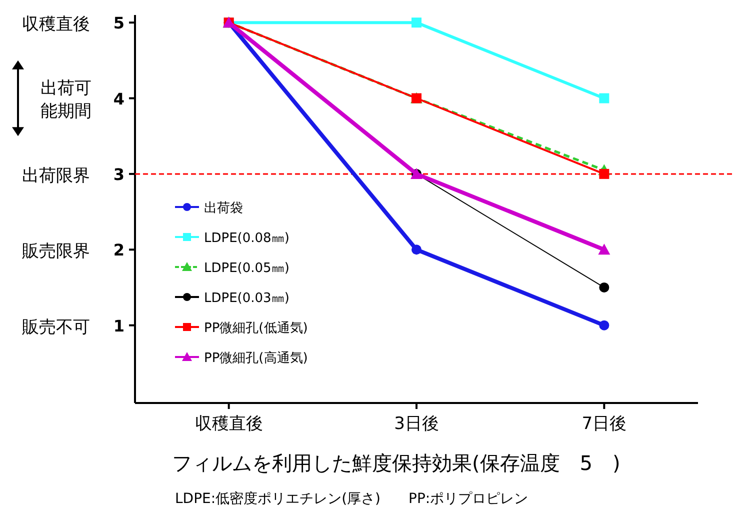 The image size is (735, 513). Describe the element at coordinates (228, 424) in the screenshot. I see `x-tick-label: 収穫直後` at that location.